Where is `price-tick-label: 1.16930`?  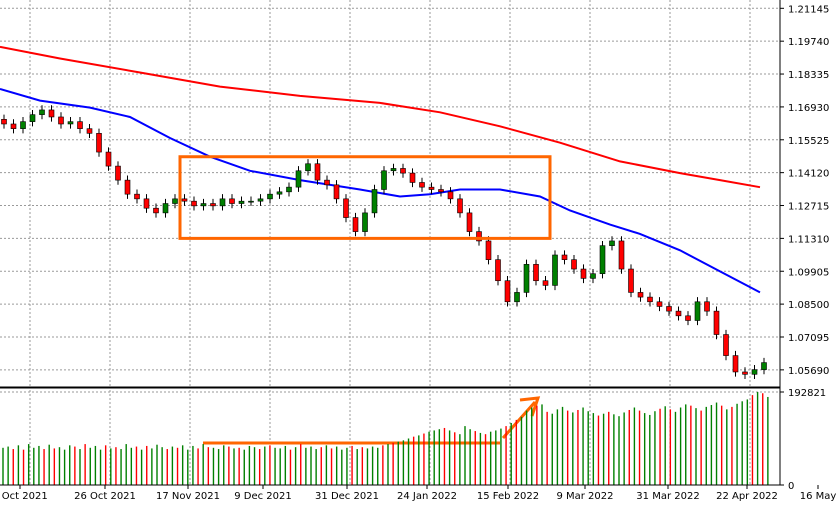
price-tick-label: 1.16930 is located at coordinates (808, 108).